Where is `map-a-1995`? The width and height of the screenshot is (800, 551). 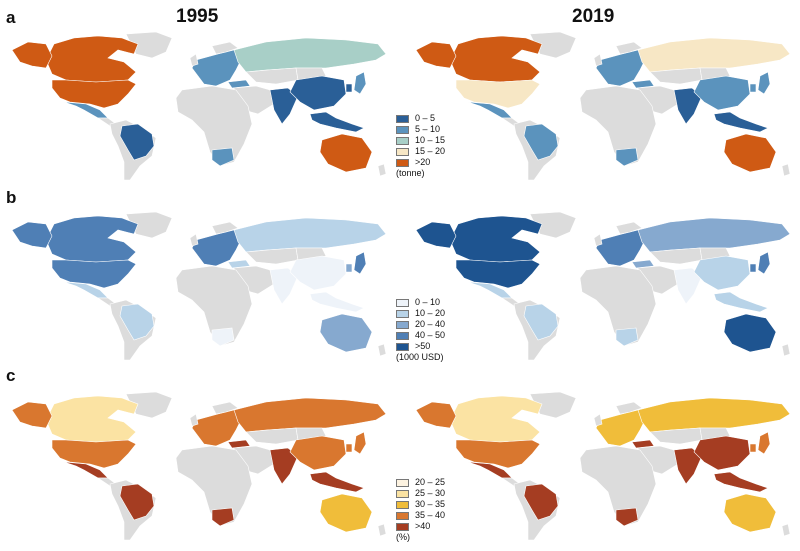
map-a-1995 is located at coordinates (199, 106).